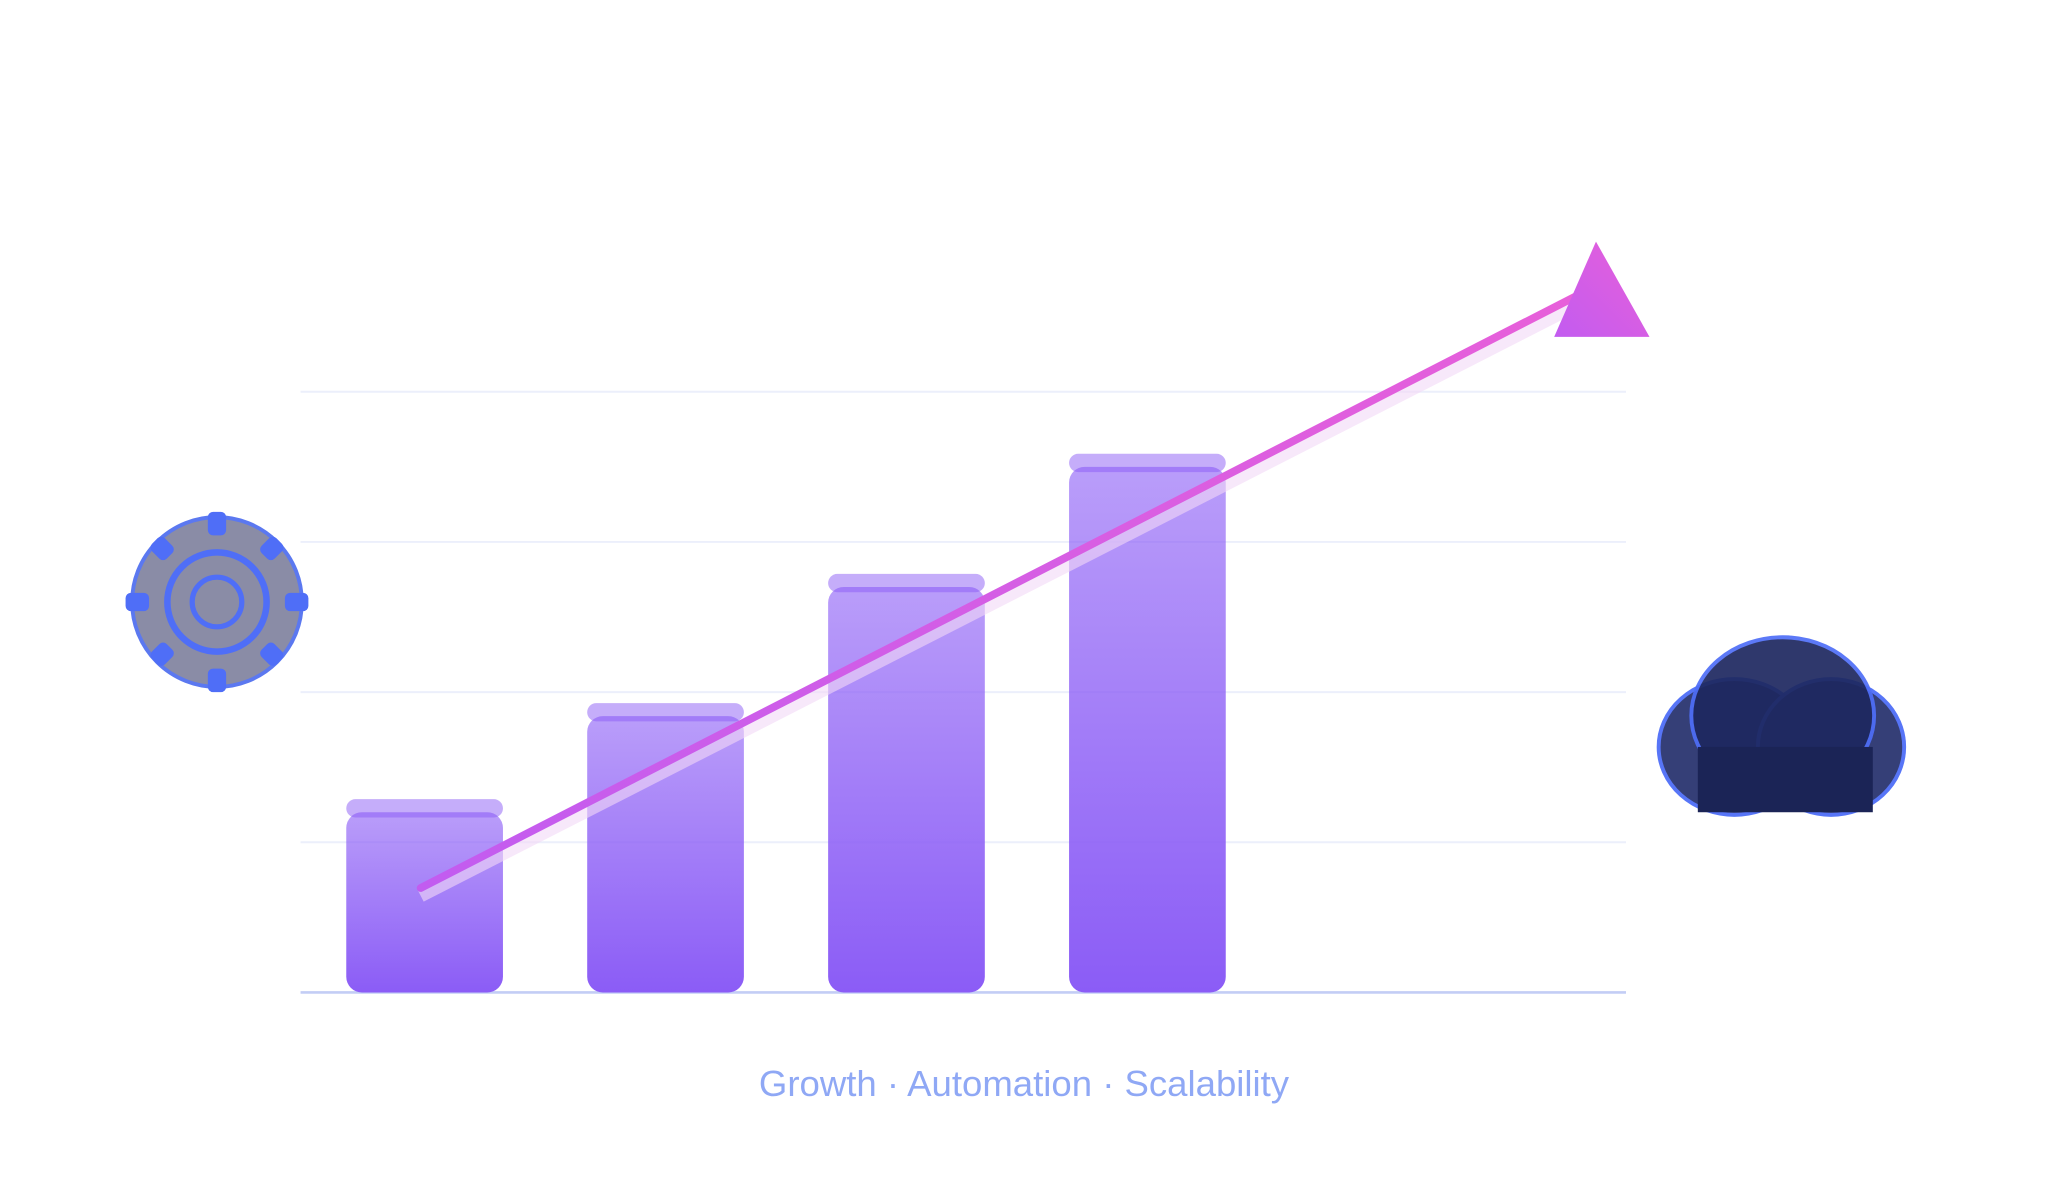 This screenshot has width=2048, height=1204. I want to click on gear-icon, so click(217, 602).